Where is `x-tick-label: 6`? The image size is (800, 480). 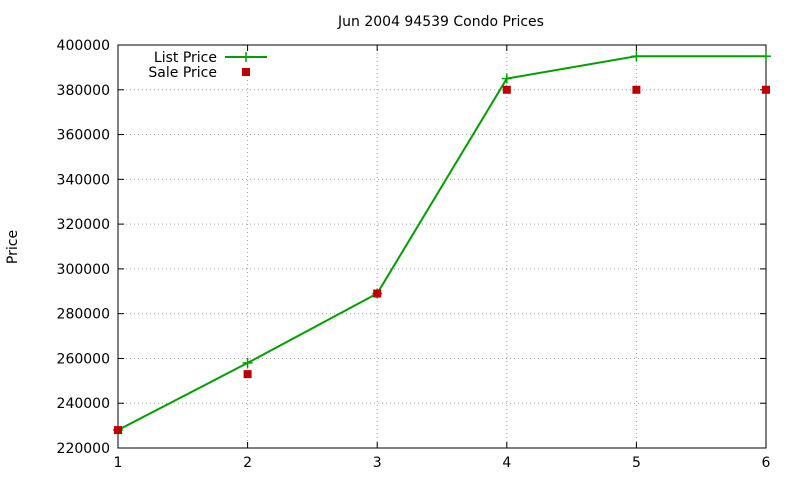
x-tick-label: 6 is located at coordinates (766, 463).